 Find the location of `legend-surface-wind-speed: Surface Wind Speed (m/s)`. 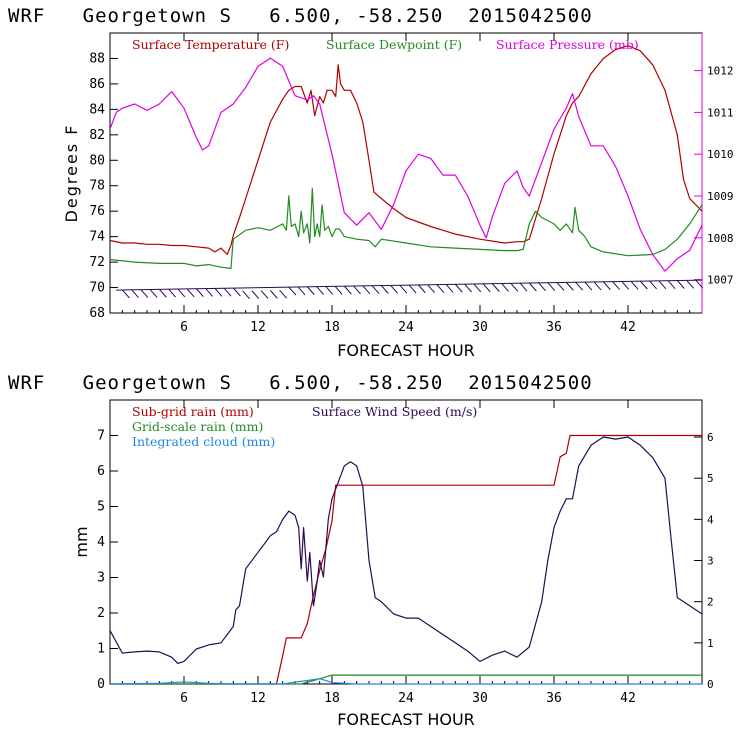

legend-surface-wind-speed: Surface Wind Speed (m/s) is located at coordinates (394, 411).